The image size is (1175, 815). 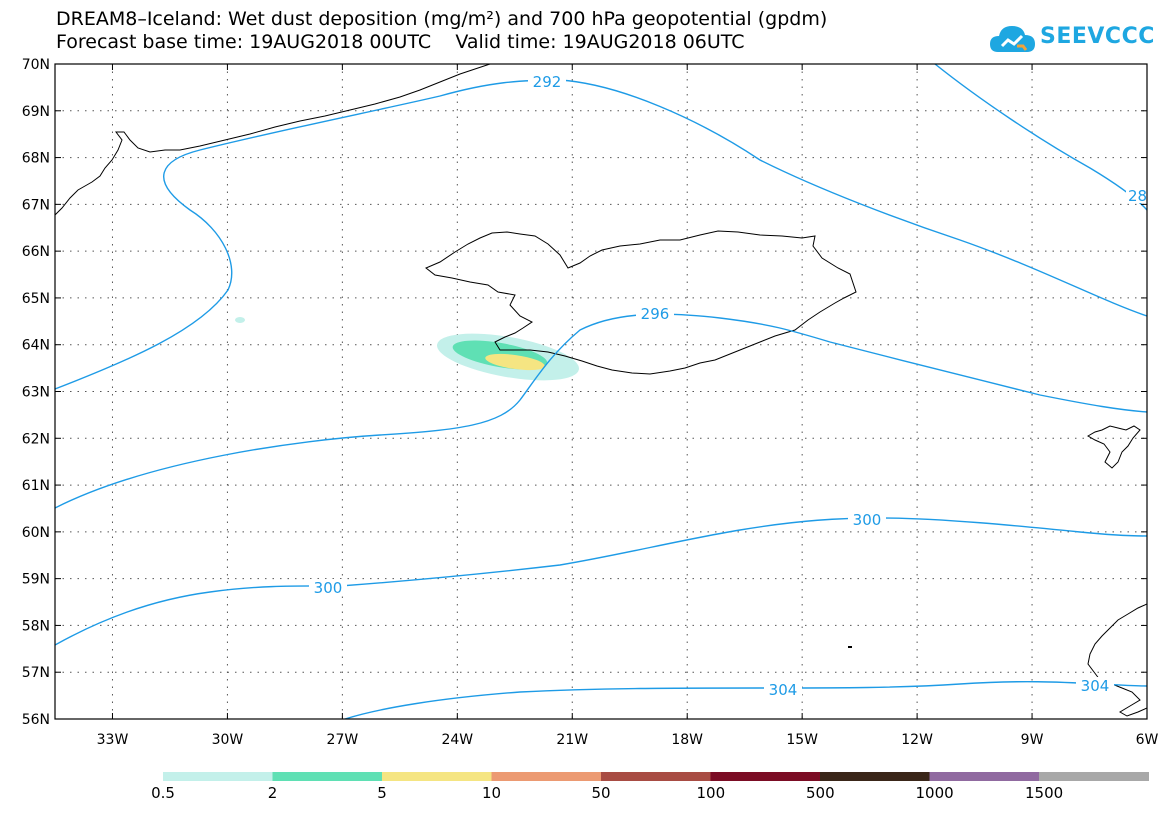 I want to click on lat-label: 57N, so click(x=36, y=673).